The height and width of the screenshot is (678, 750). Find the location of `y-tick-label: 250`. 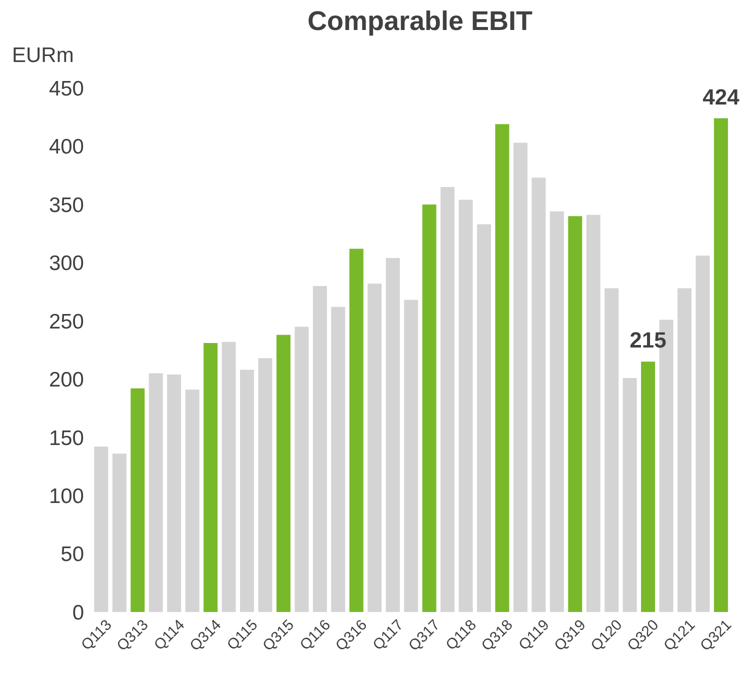

y-tick-label: 250 is located at coordinates (66, 322).